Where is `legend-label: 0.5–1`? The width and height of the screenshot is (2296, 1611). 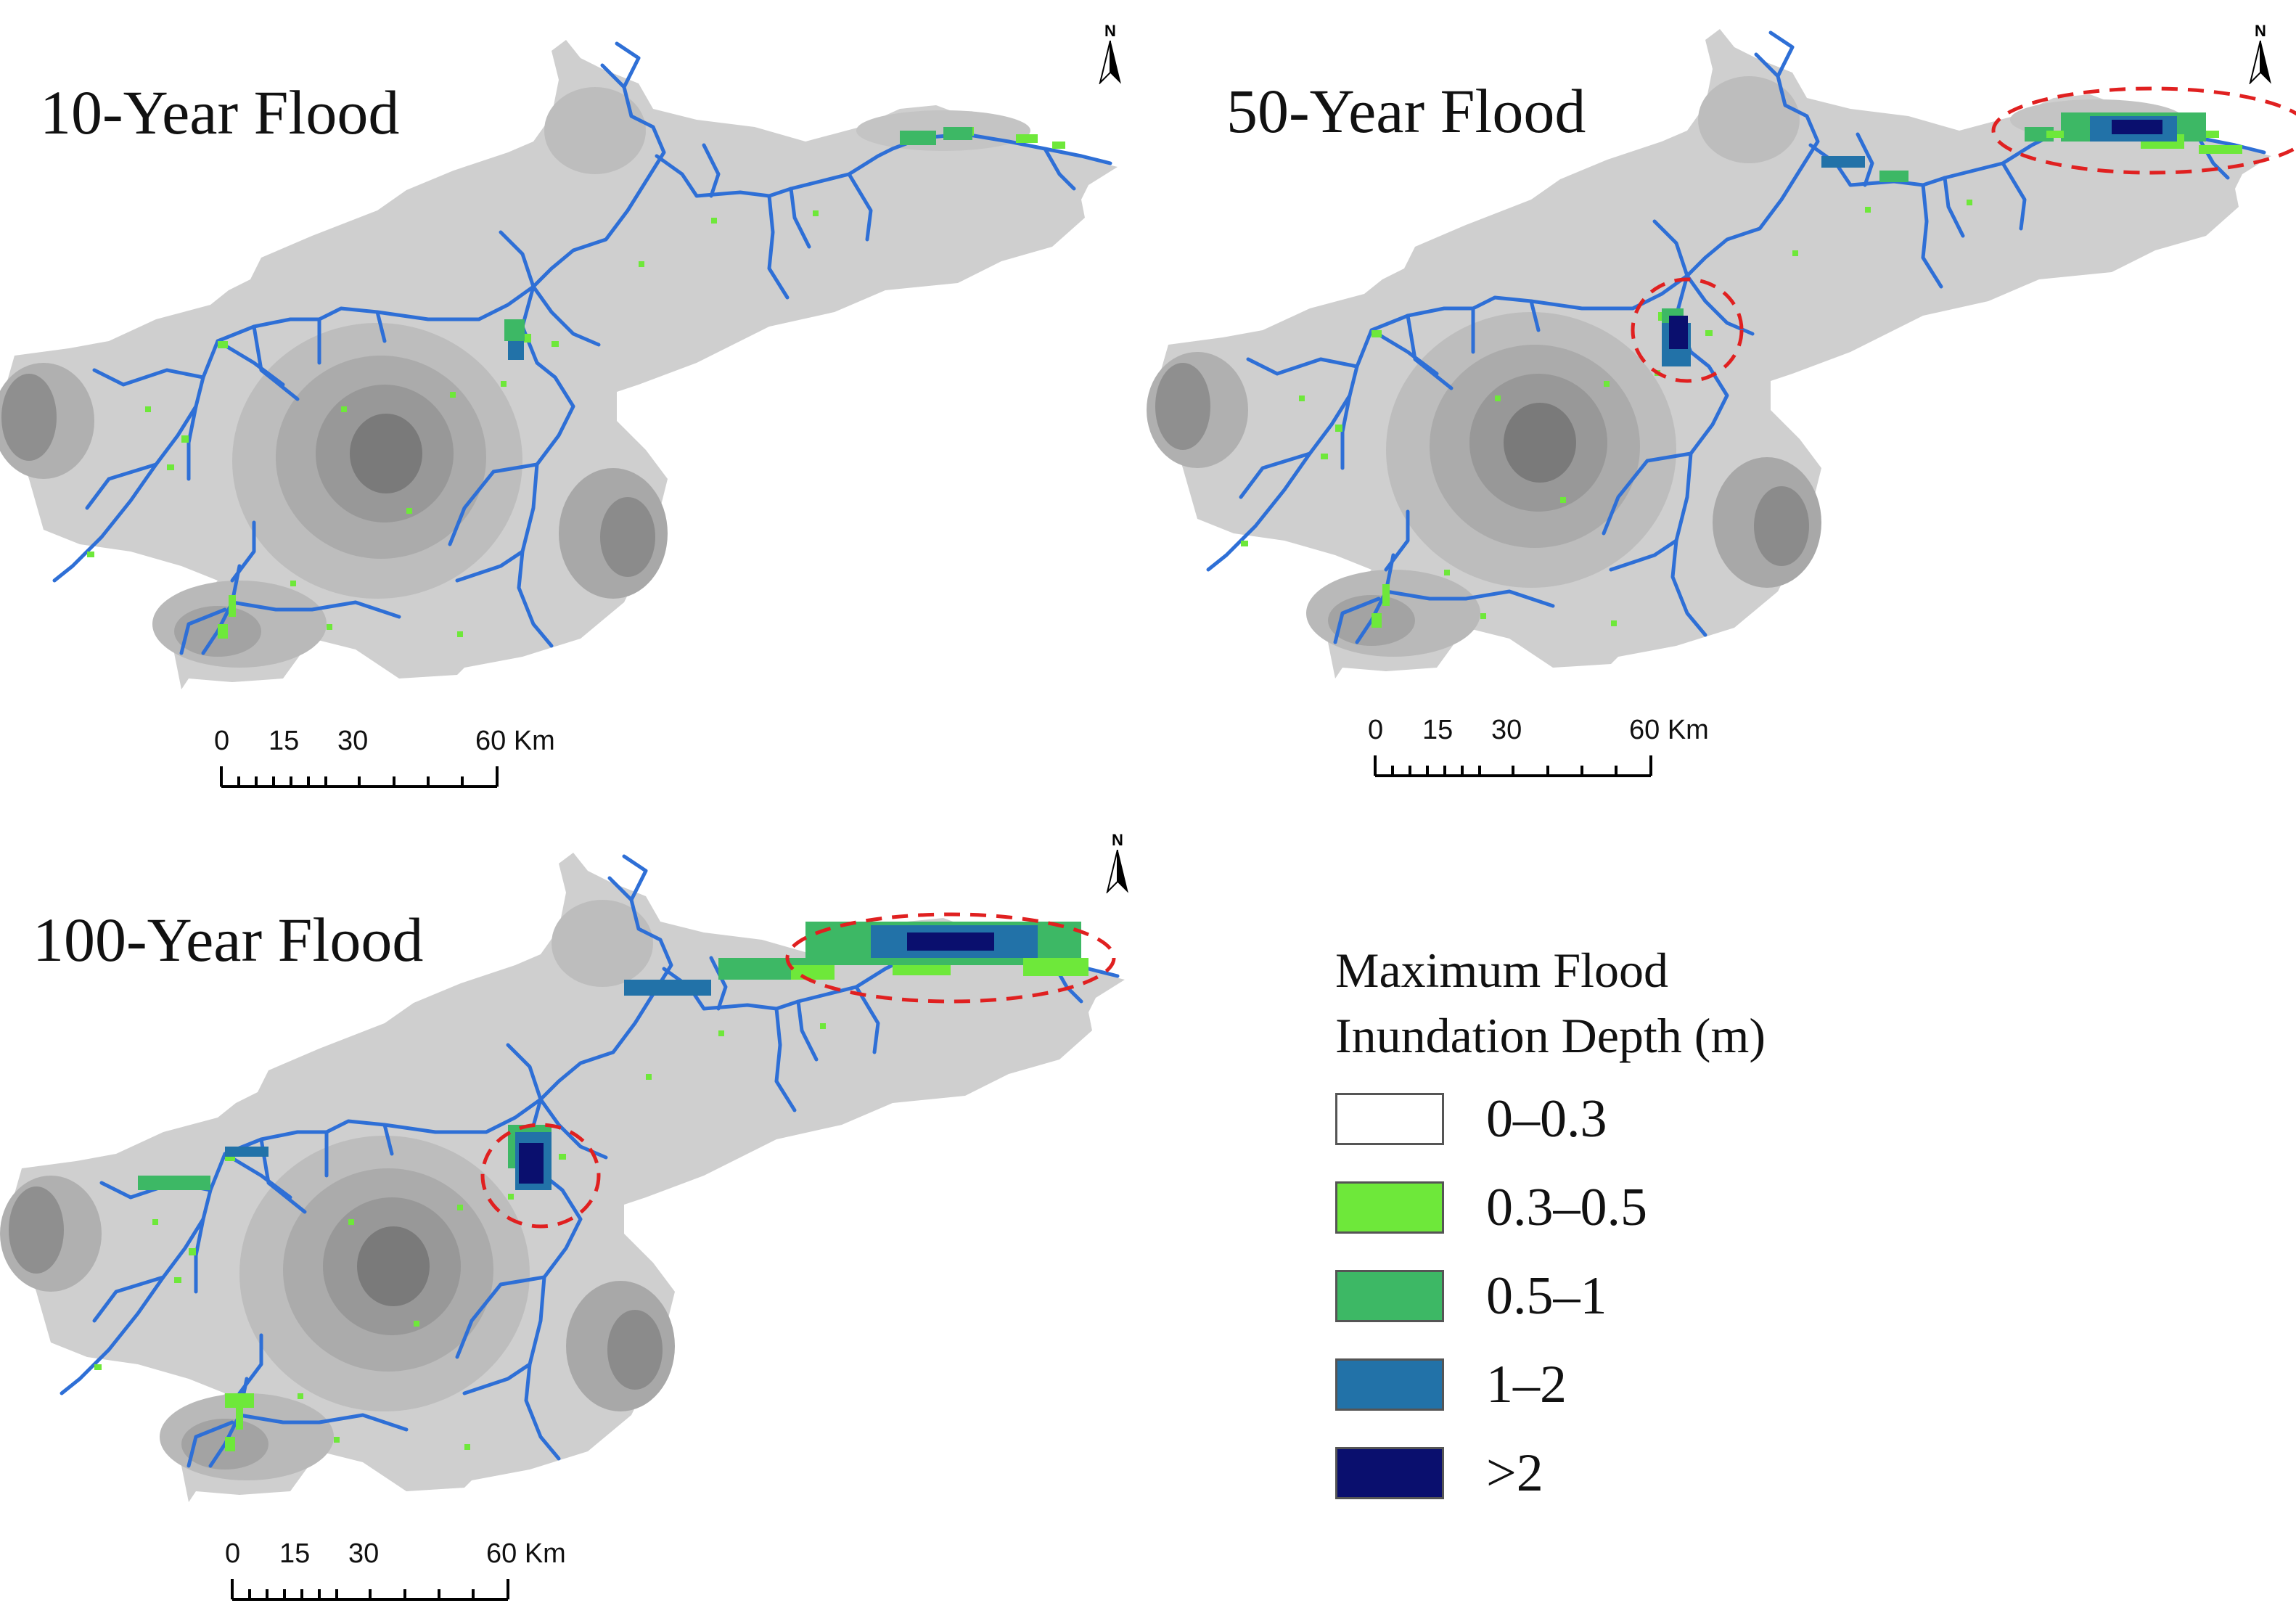
legend-label: 0.5–1 is located at coordinates (1546, 1296).